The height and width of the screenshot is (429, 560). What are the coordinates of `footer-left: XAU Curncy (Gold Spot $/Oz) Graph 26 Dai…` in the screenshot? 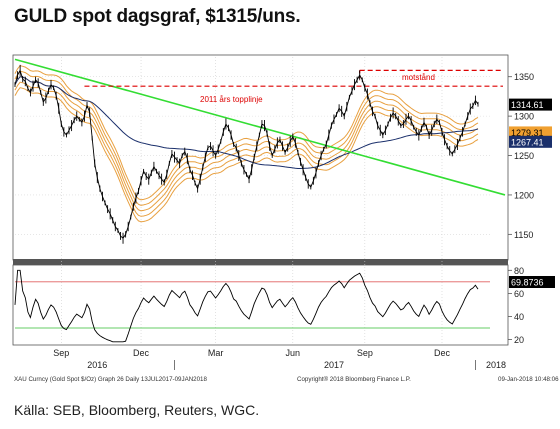 It's located at (110, 379).